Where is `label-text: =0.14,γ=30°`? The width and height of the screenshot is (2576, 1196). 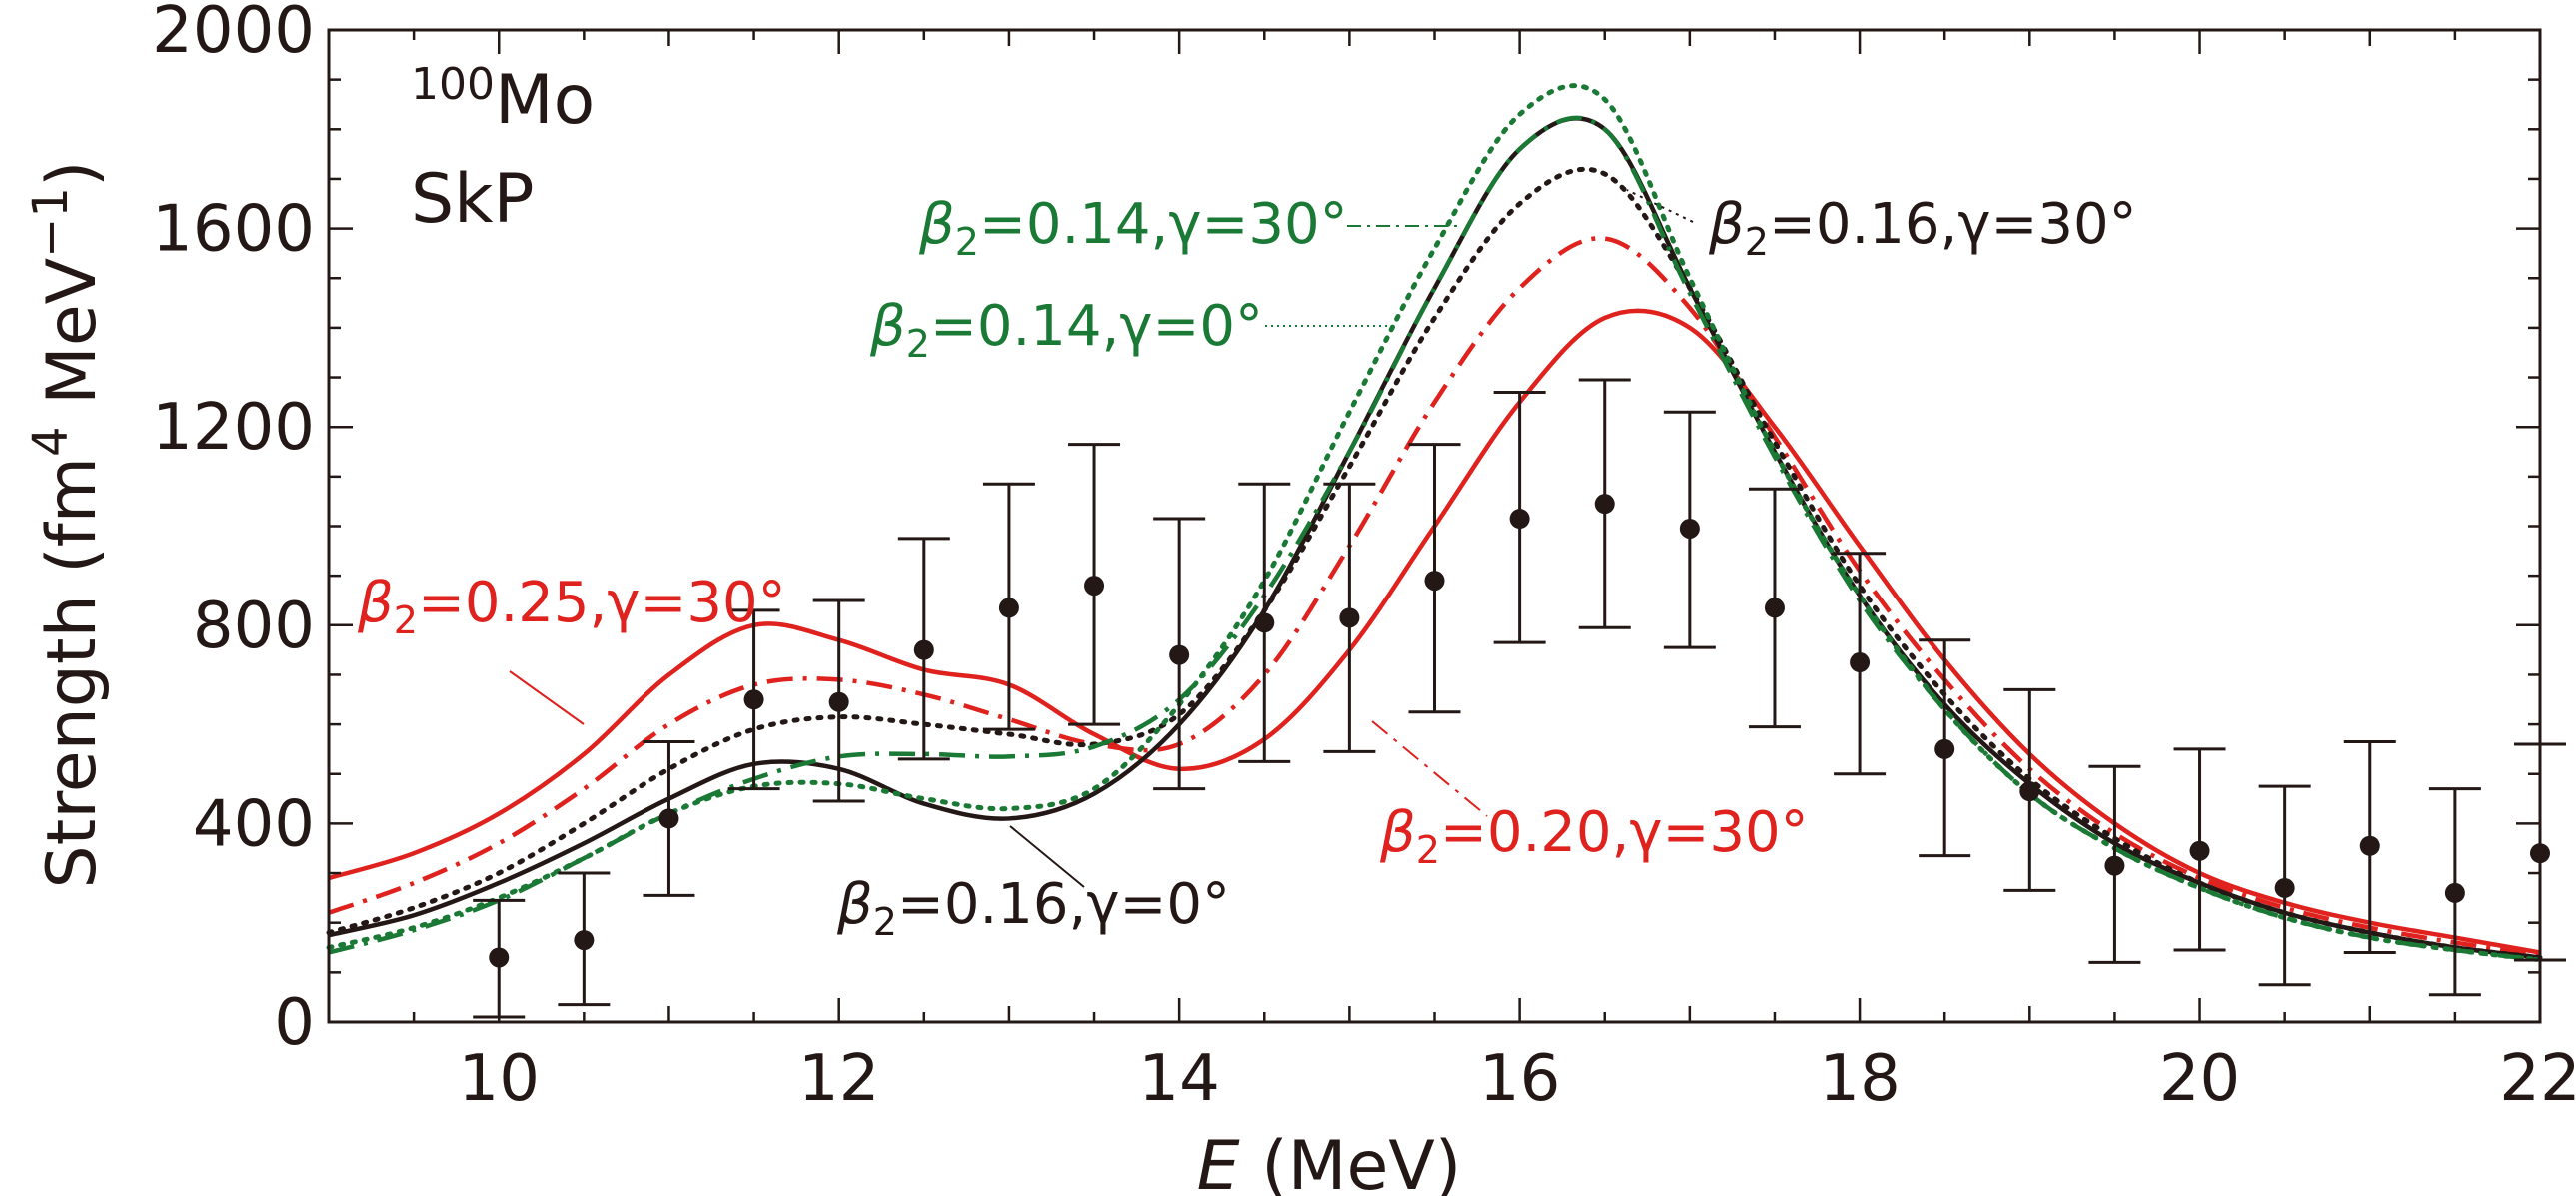 label-text: =0.14,γ=30° is located at coordinates (1163, 224).